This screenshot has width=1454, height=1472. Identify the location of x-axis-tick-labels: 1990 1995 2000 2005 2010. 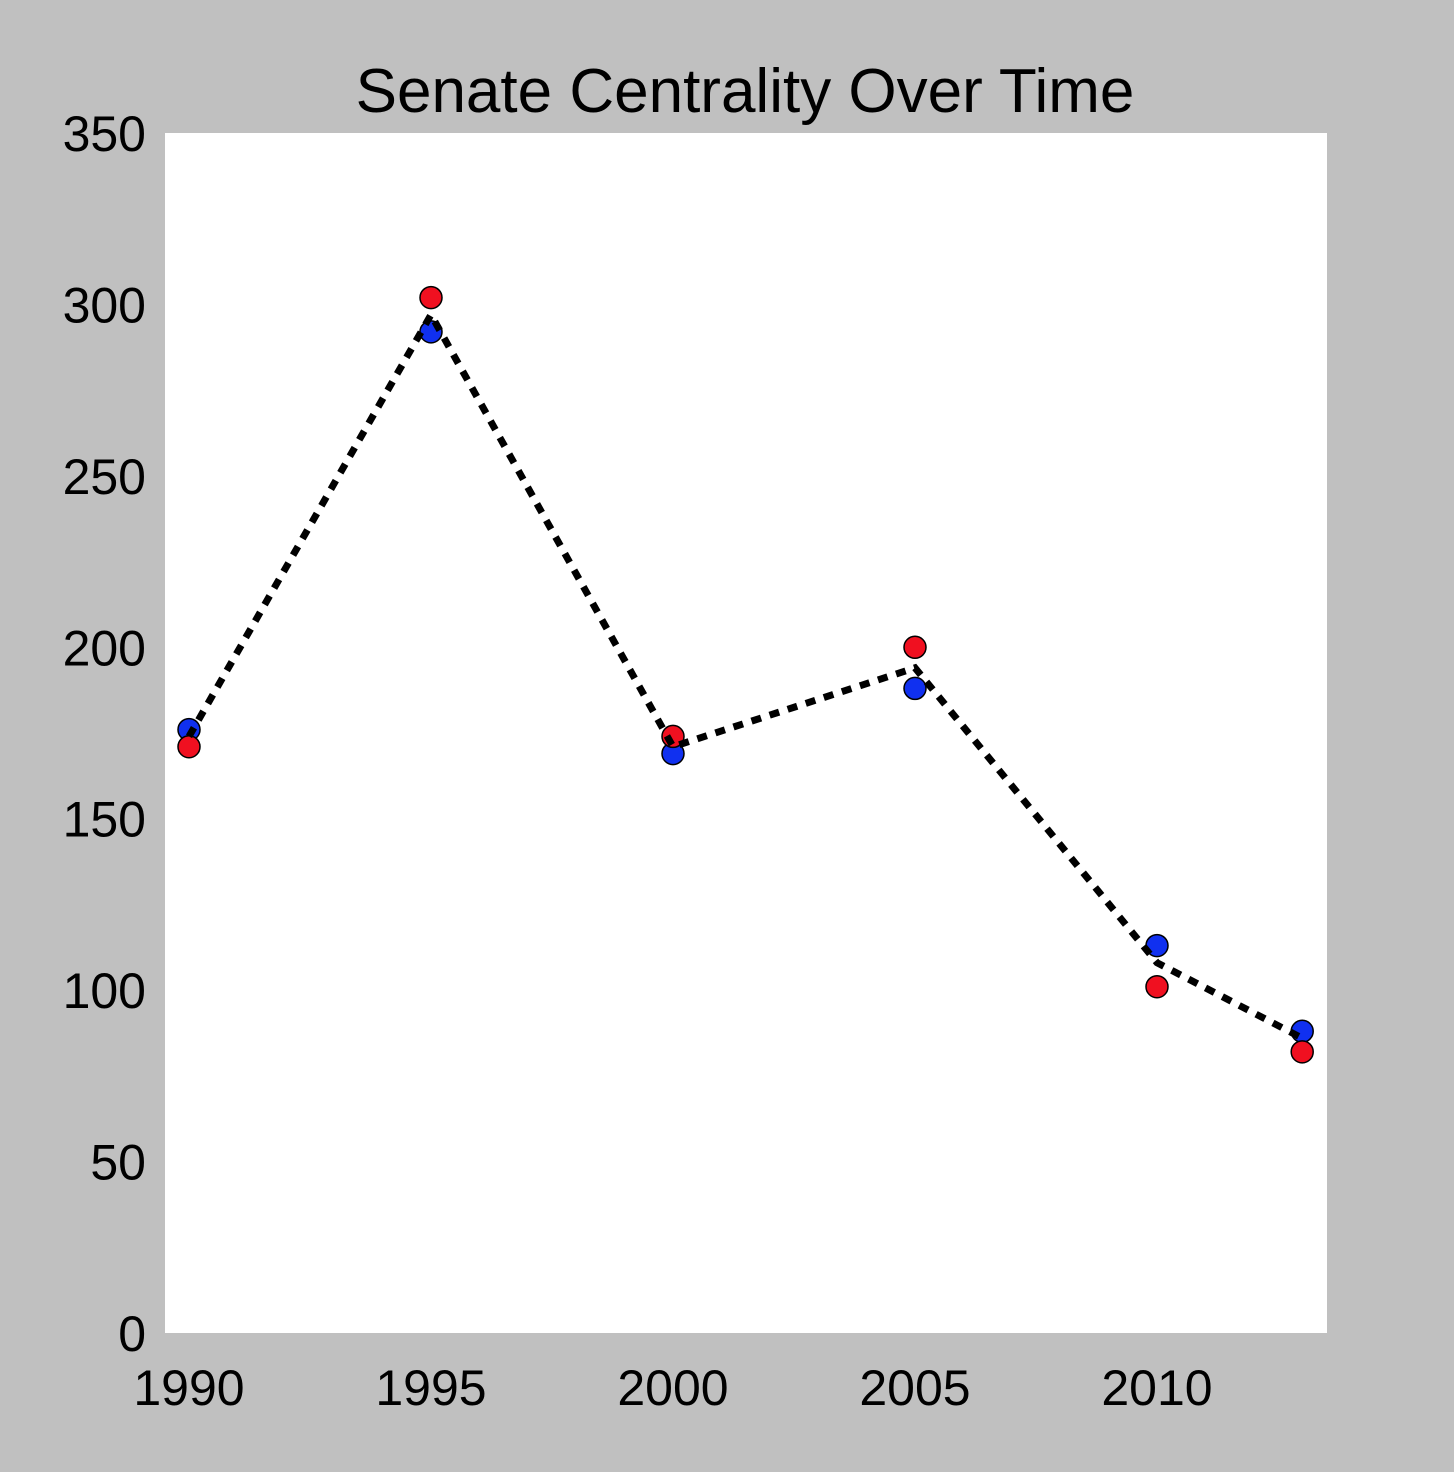
(672, 1388).